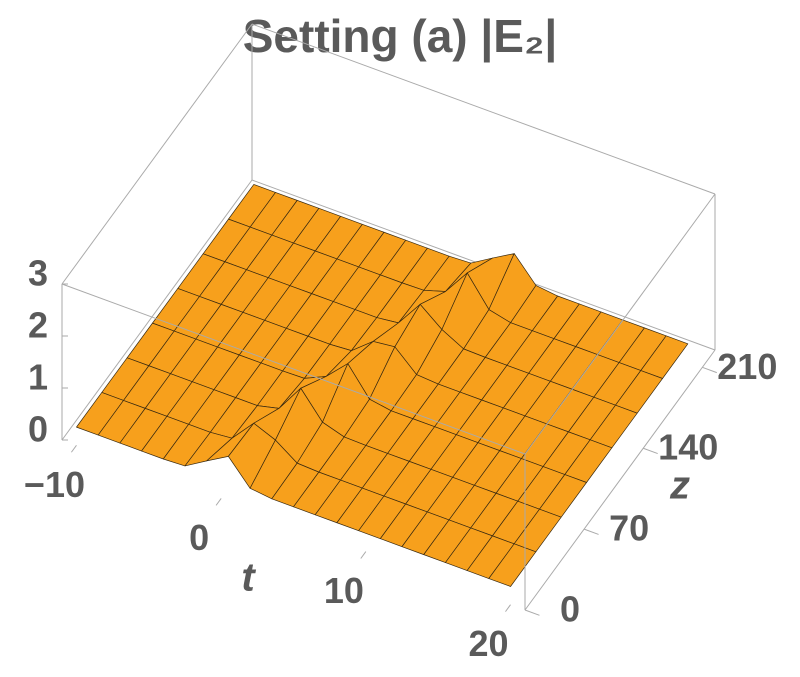 The width and height of the screenshot is (800, 677). I want to click on z-tick-label: 3, so click(38, 273).